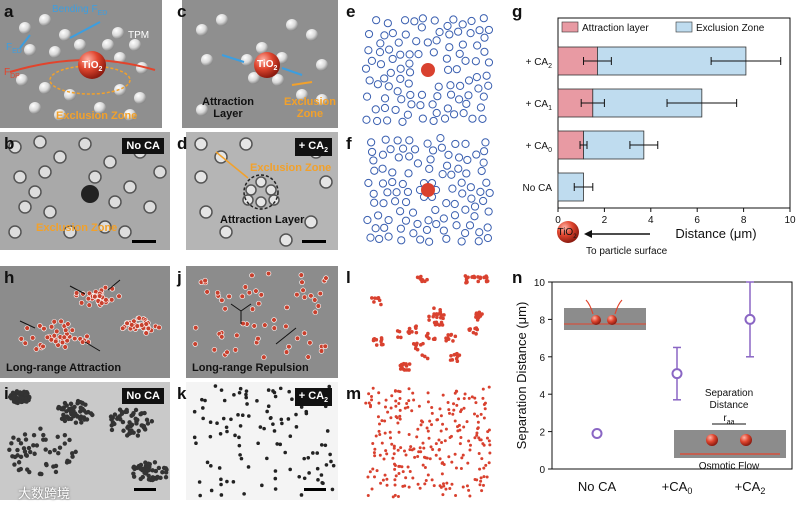 Image resolution: width=800 pixels, height=505 pixels. I want to click on panel-label-a: a, so click(9, 11).